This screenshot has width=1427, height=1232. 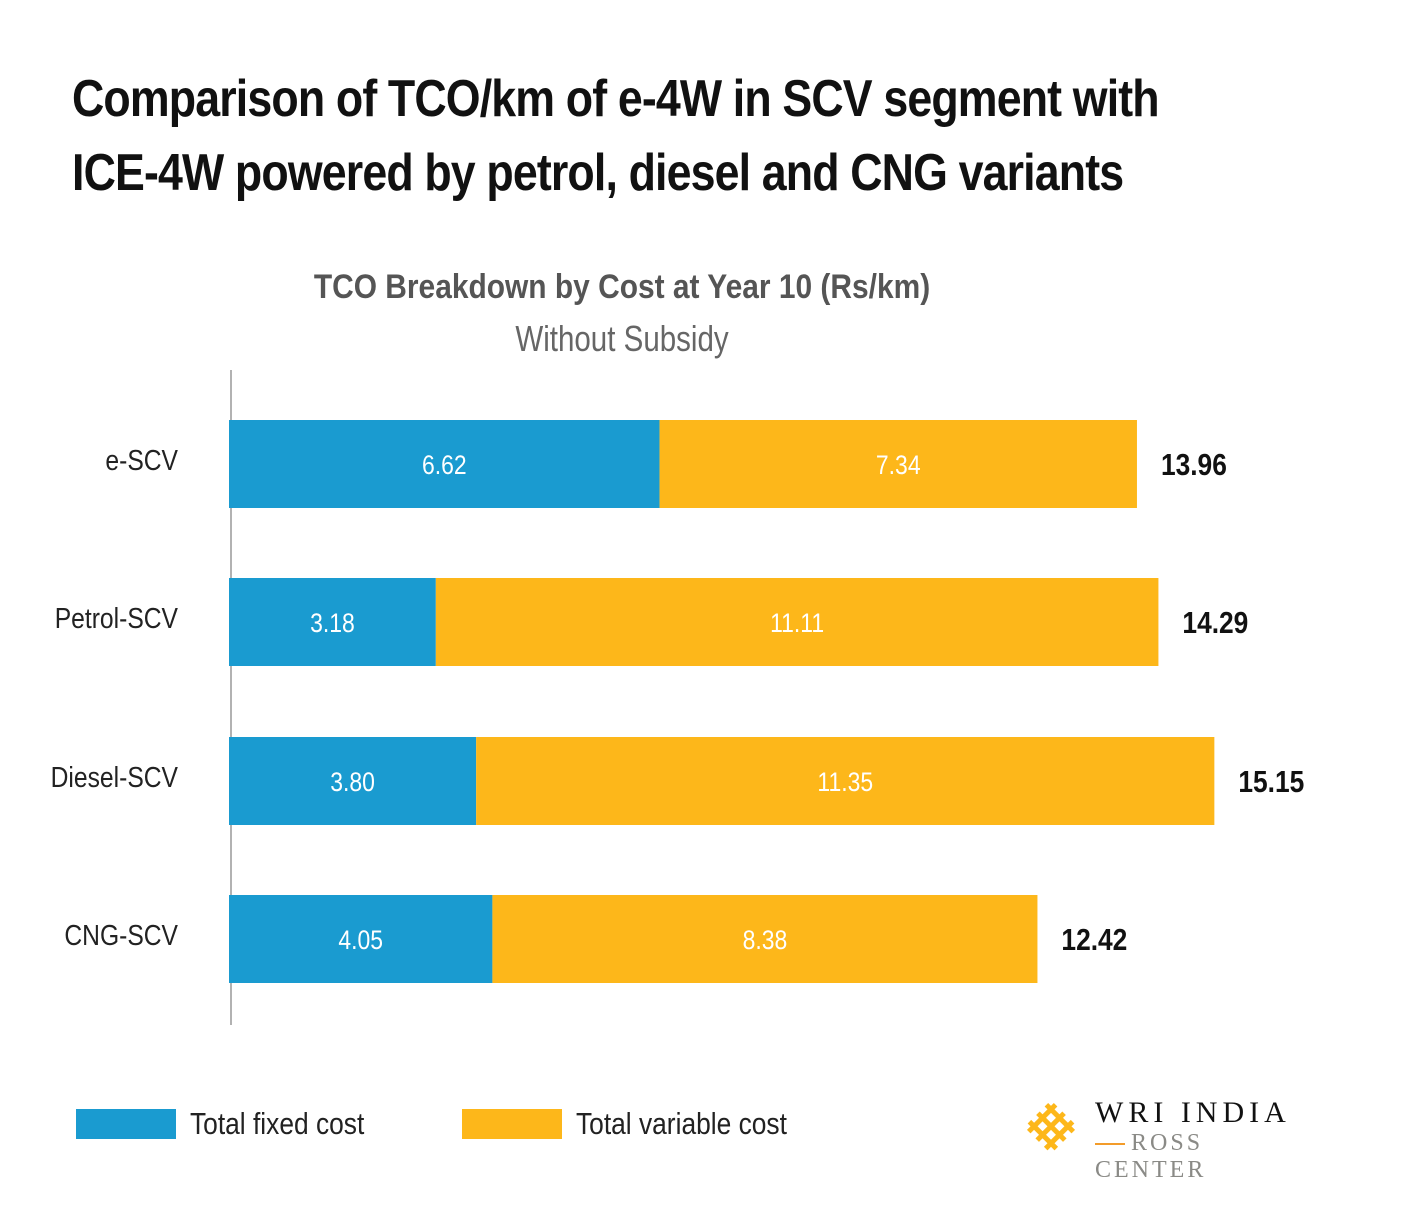 What do you see at coordinates (235, 1124) in the screenshot?
I see `legend-item-fixed: Total fixed cost` at bounding box center [235, 1124].